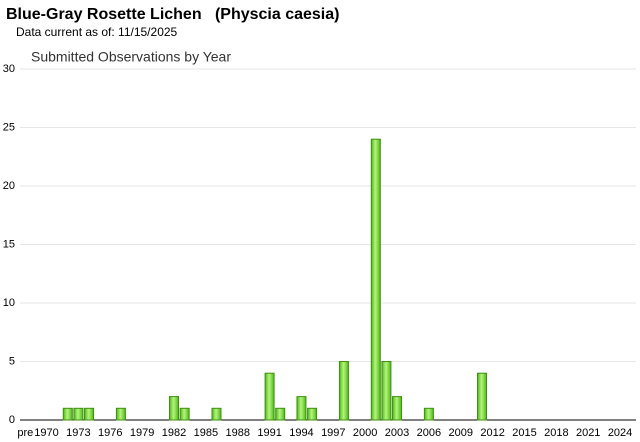 The image size is (640, 442). Describe the element at coordinates (9, 69) in the screenshot. I see `y-tick-label: 30` at that location.